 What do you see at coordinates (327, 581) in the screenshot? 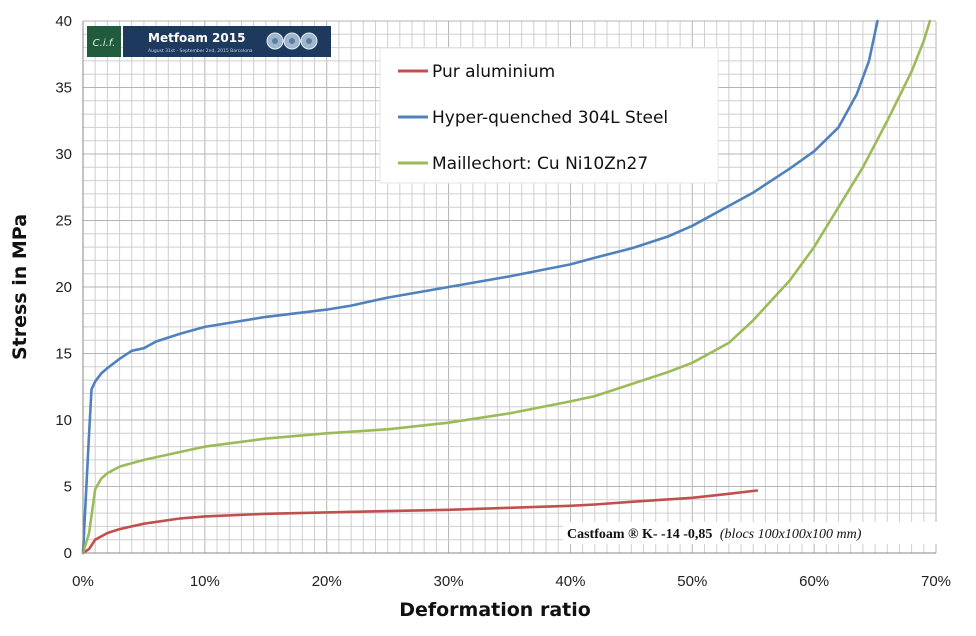
I see `x-tick-label: 20%` at bounding box center [327, 581].